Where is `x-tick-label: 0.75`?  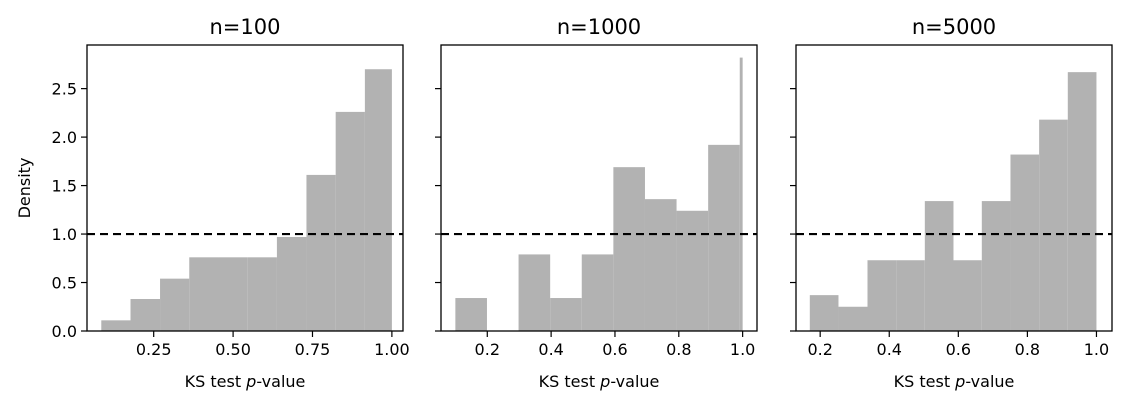 x-tick-label: 0.75 is located at coordinates (313, 349).